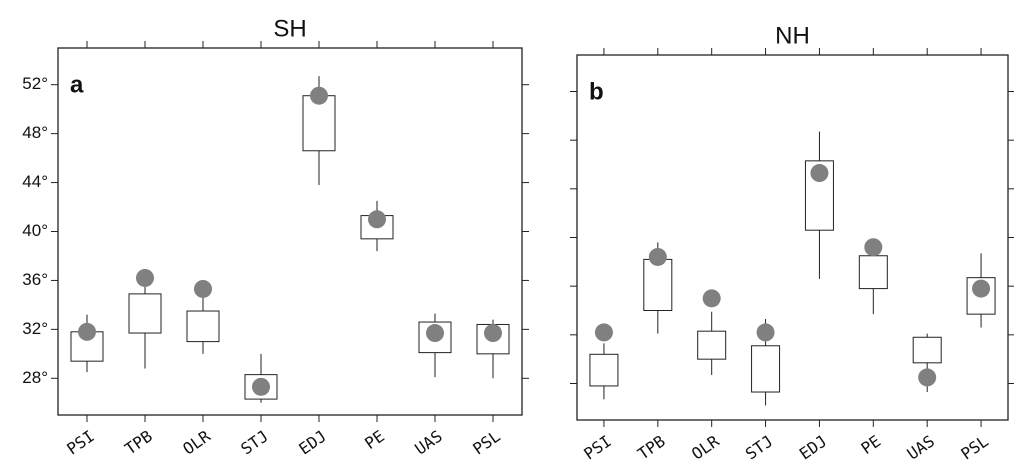 The height and width of the screenshot is (469, 1014). What do you see at coordinates (77, 84) in the screenshot?
I see `panel-label: a` at bounding box center [77, 84].